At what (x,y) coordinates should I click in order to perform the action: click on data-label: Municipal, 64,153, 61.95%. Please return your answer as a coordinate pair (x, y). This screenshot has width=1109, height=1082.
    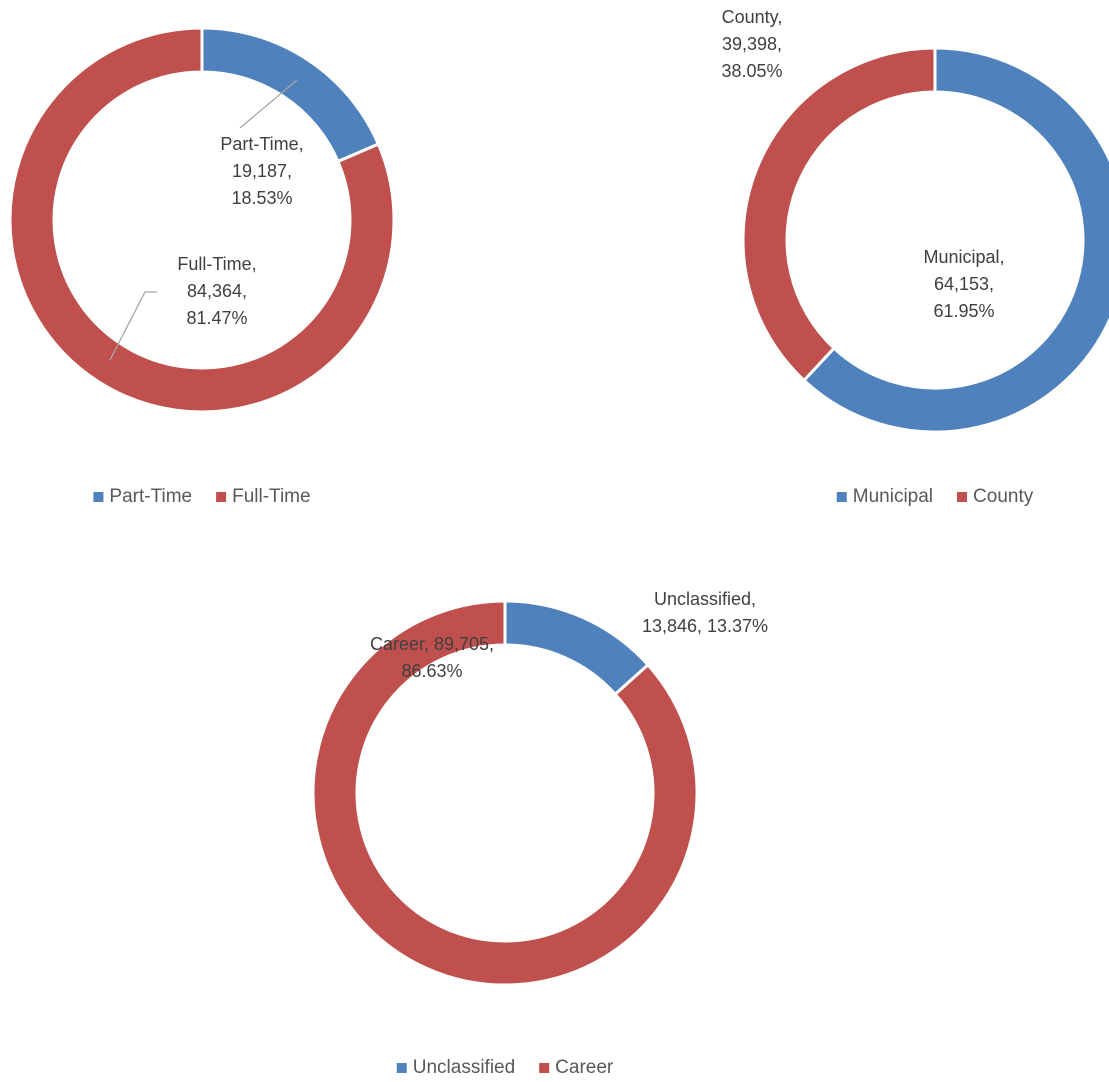
    Looking at the image, I should click on (963, 284).